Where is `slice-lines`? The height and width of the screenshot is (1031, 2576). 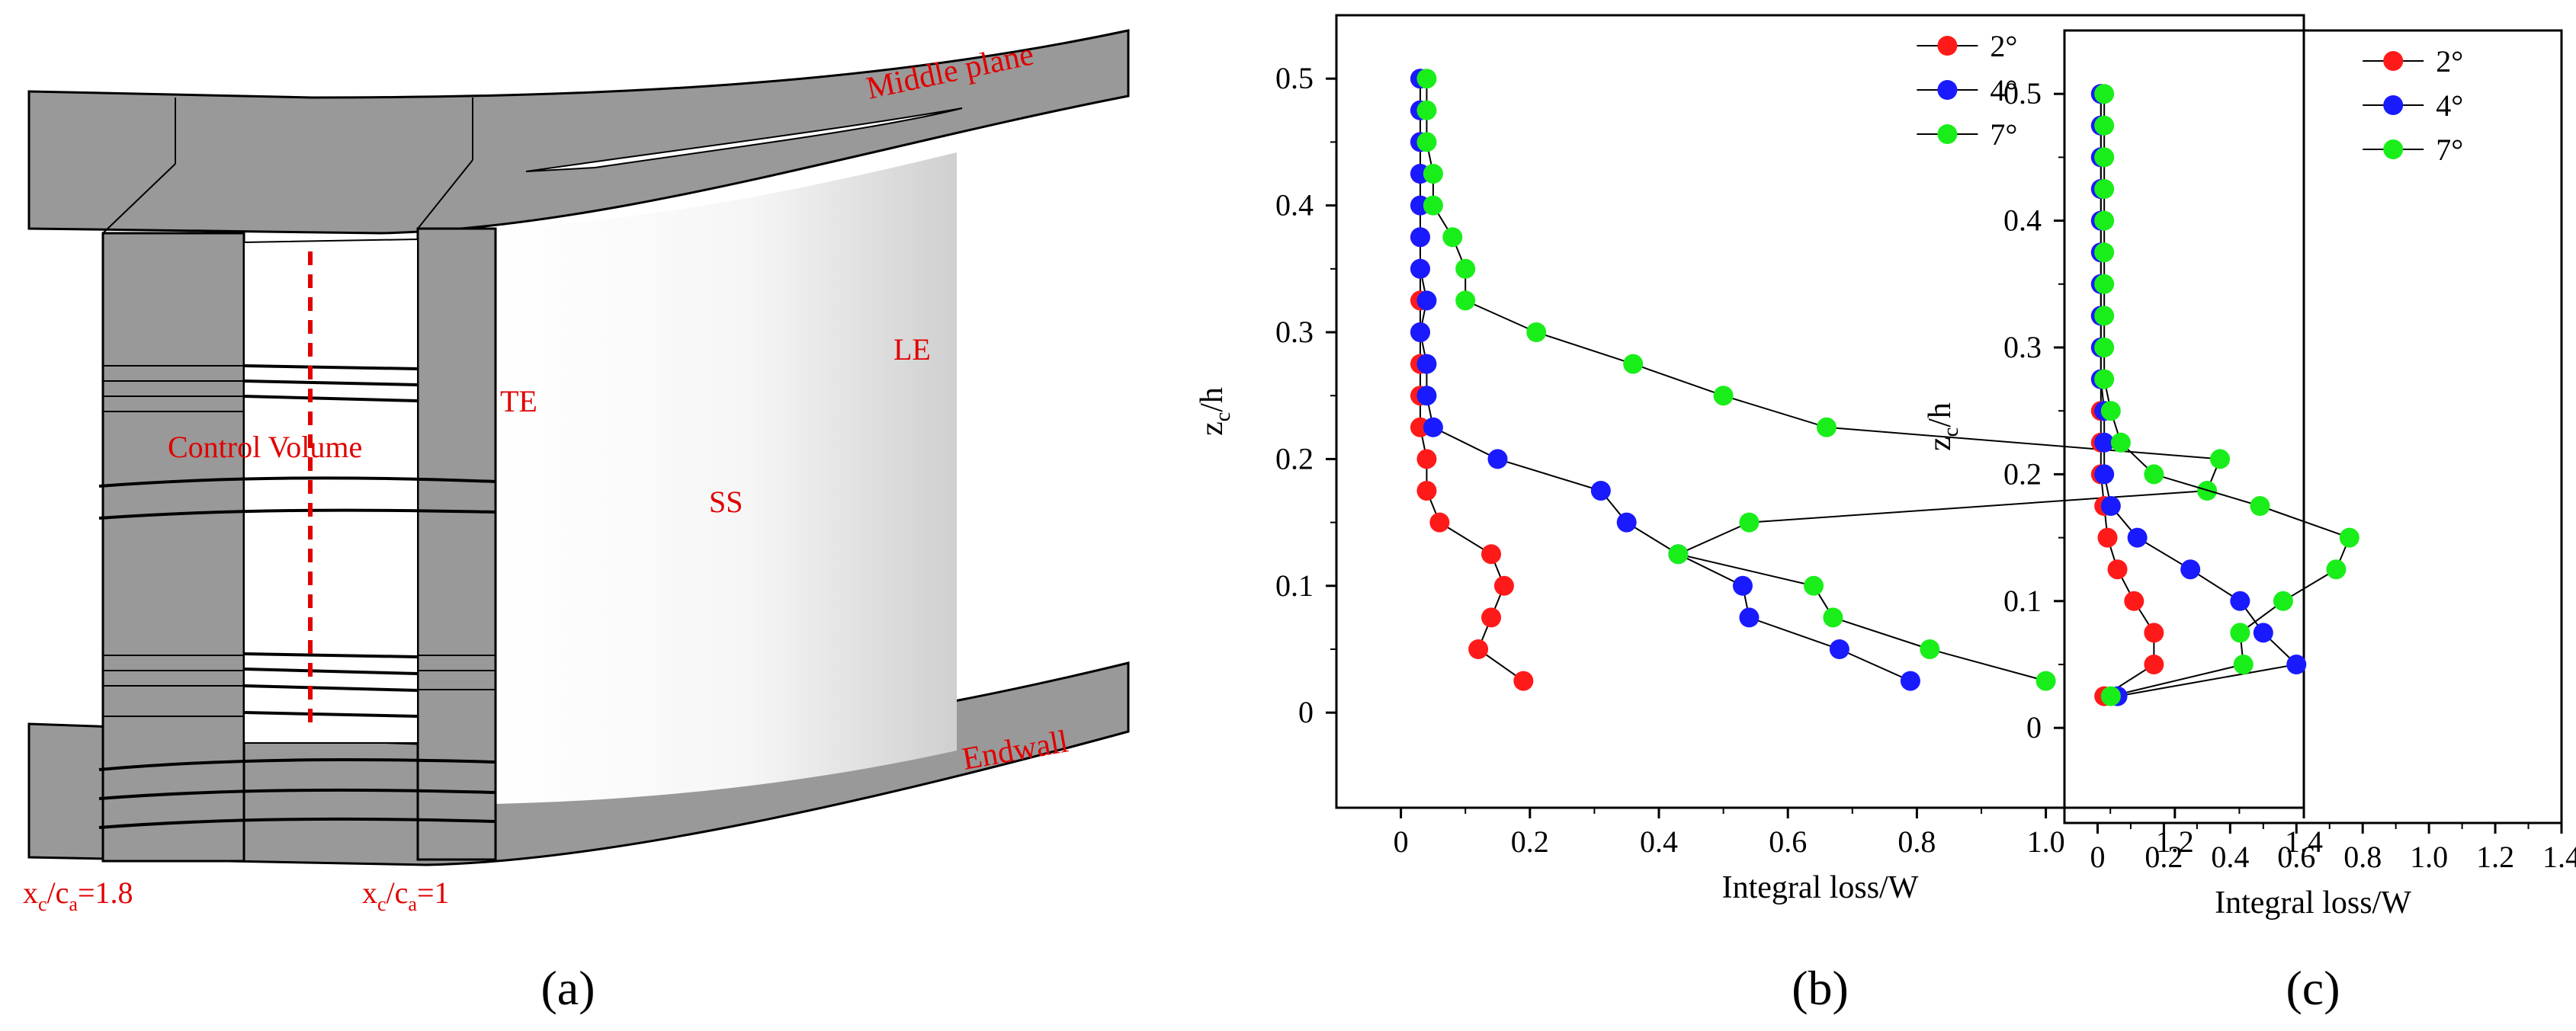
slice-lines is located at coordinates (297, 596).